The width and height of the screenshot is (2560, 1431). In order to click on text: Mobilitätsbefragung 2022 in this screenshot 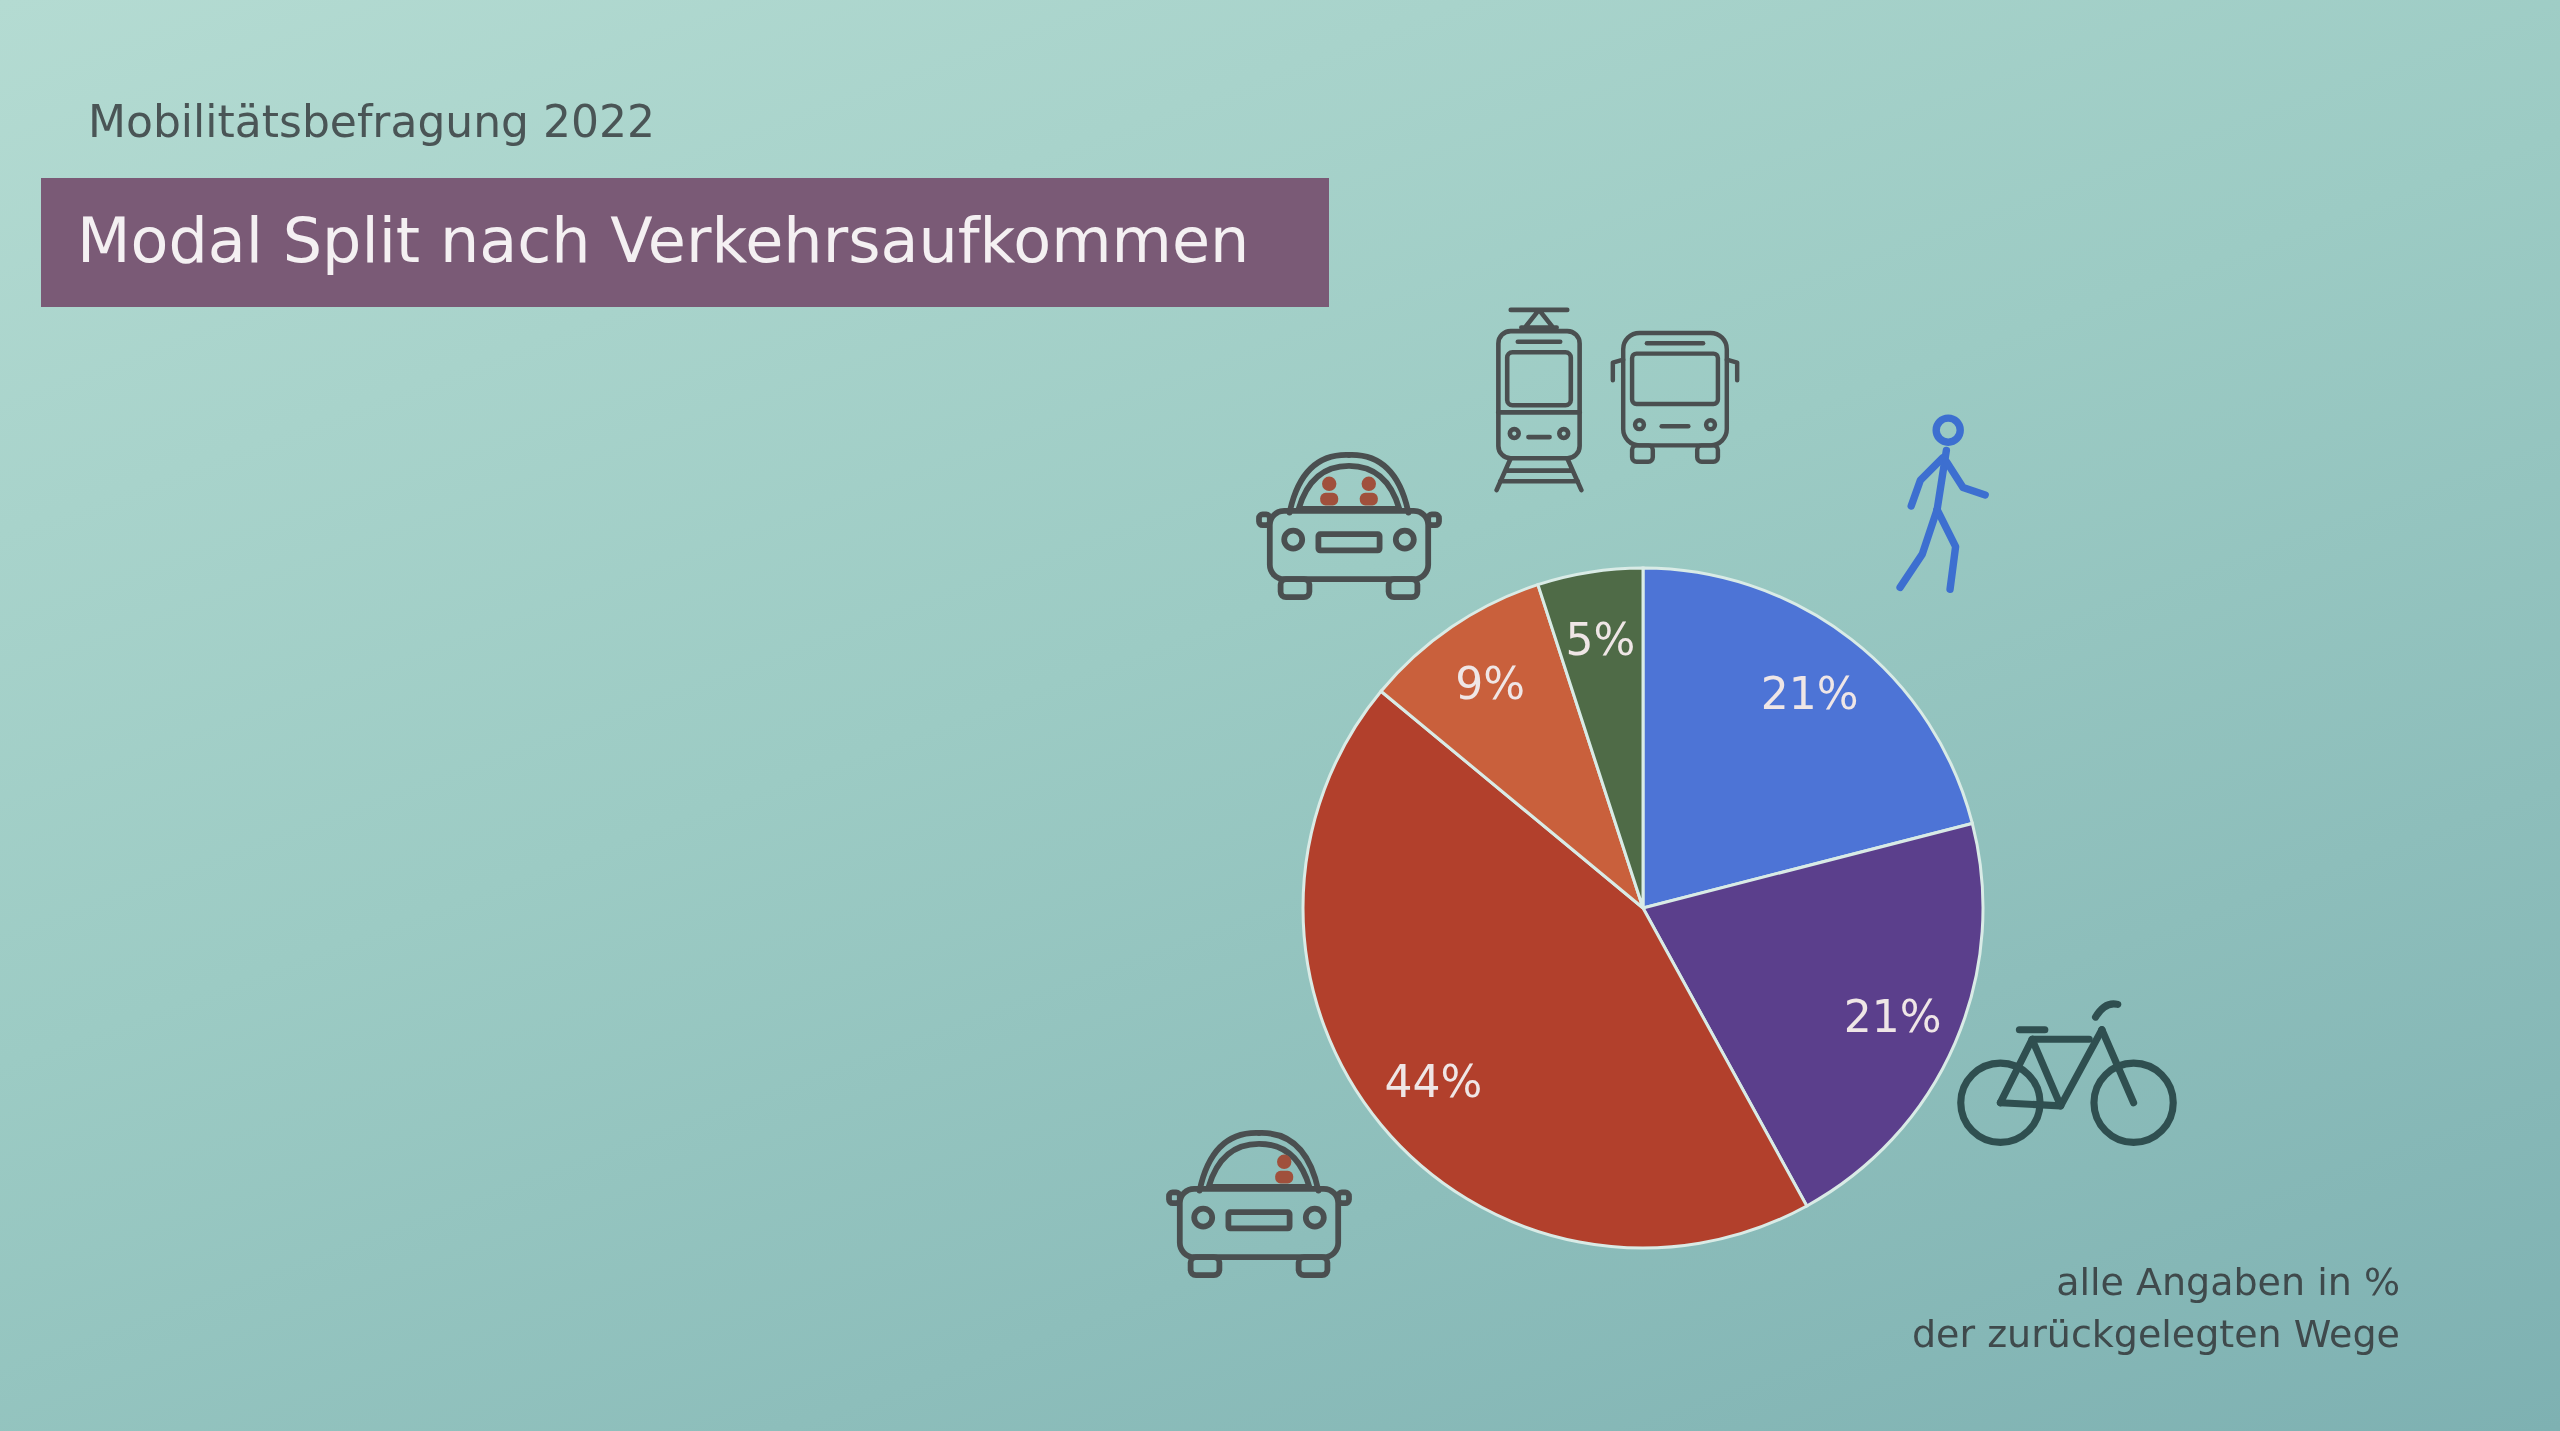, I will do `click(372, 121)`.